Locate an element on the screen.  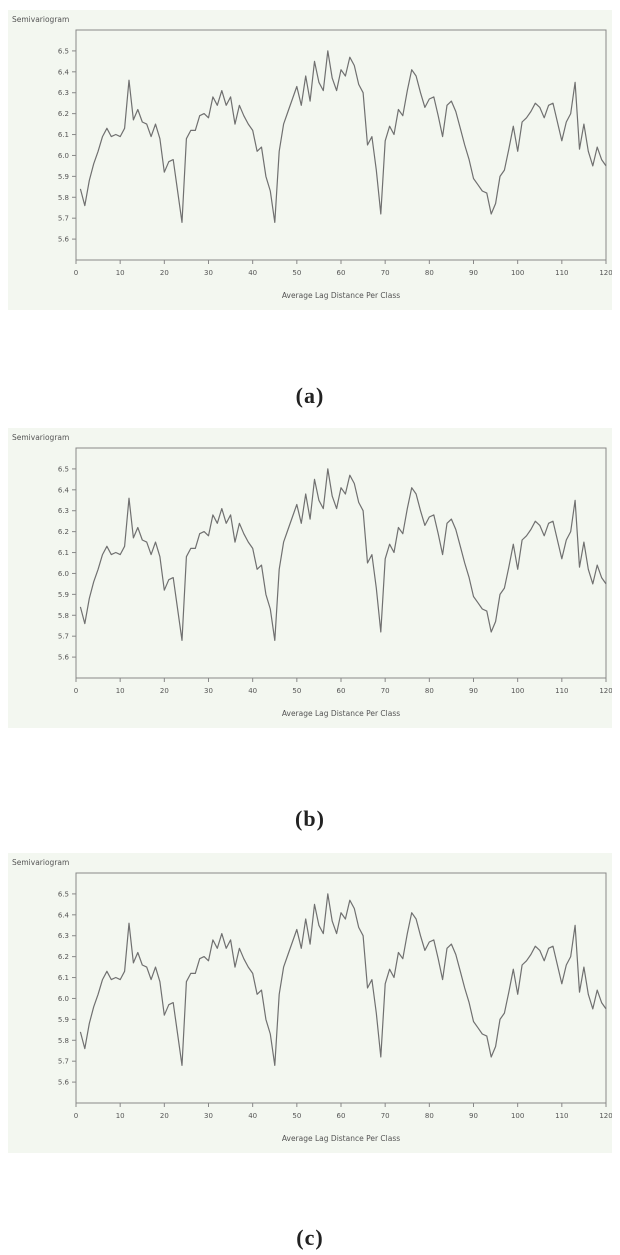
caption-c: (c) is located at coordinates (310, 1237).